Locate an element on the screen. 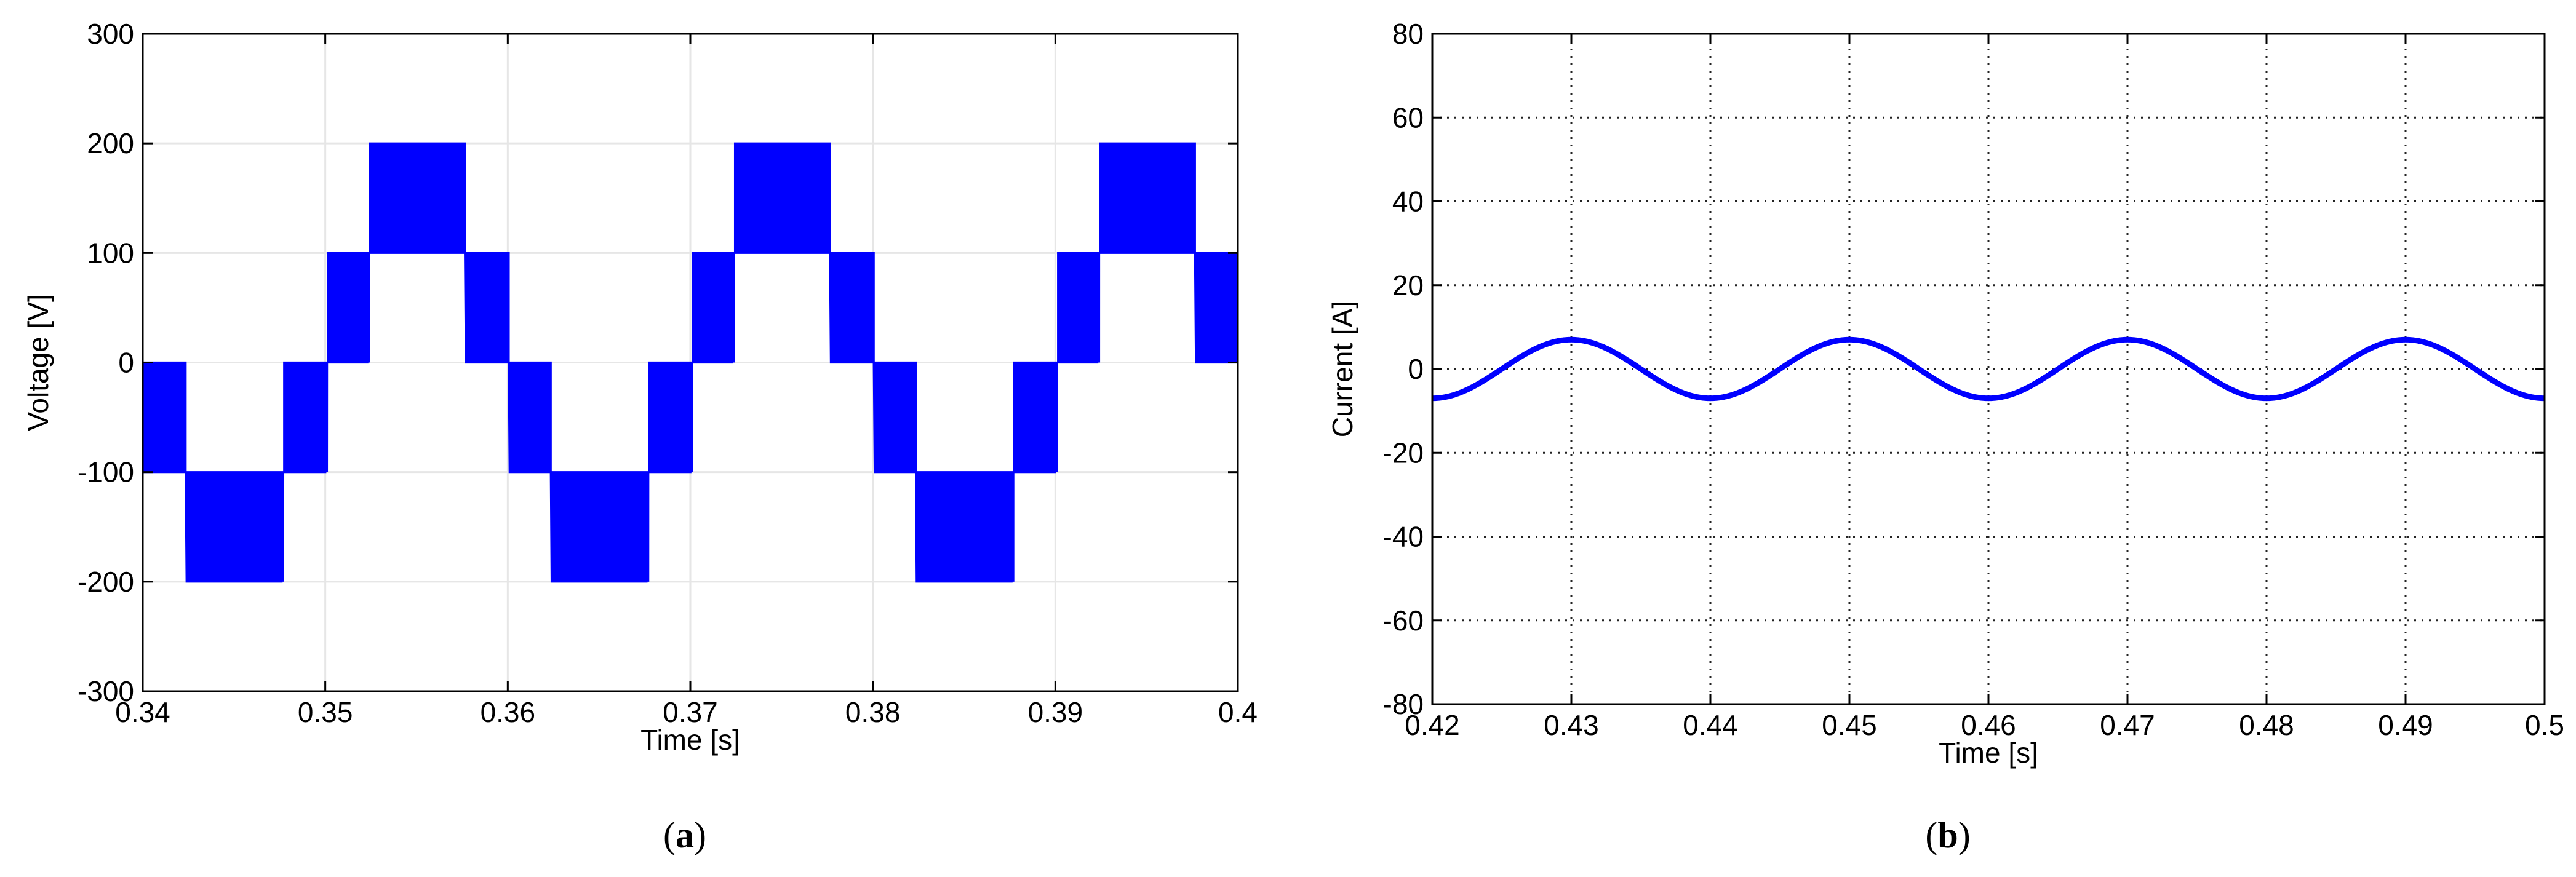  y-tick-label: -60 is located at coordinates (1404, 621).